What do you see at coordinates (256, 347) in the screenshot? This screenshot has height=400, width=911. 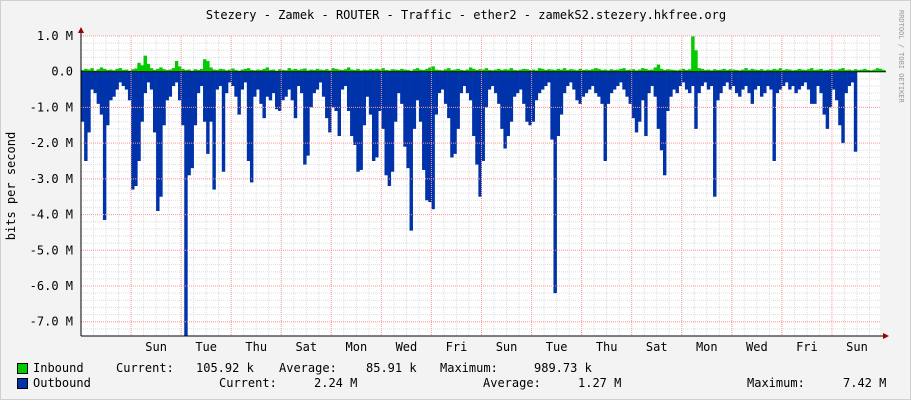 I see `x-tick-label: Thu` at bounding box center [256, 347].